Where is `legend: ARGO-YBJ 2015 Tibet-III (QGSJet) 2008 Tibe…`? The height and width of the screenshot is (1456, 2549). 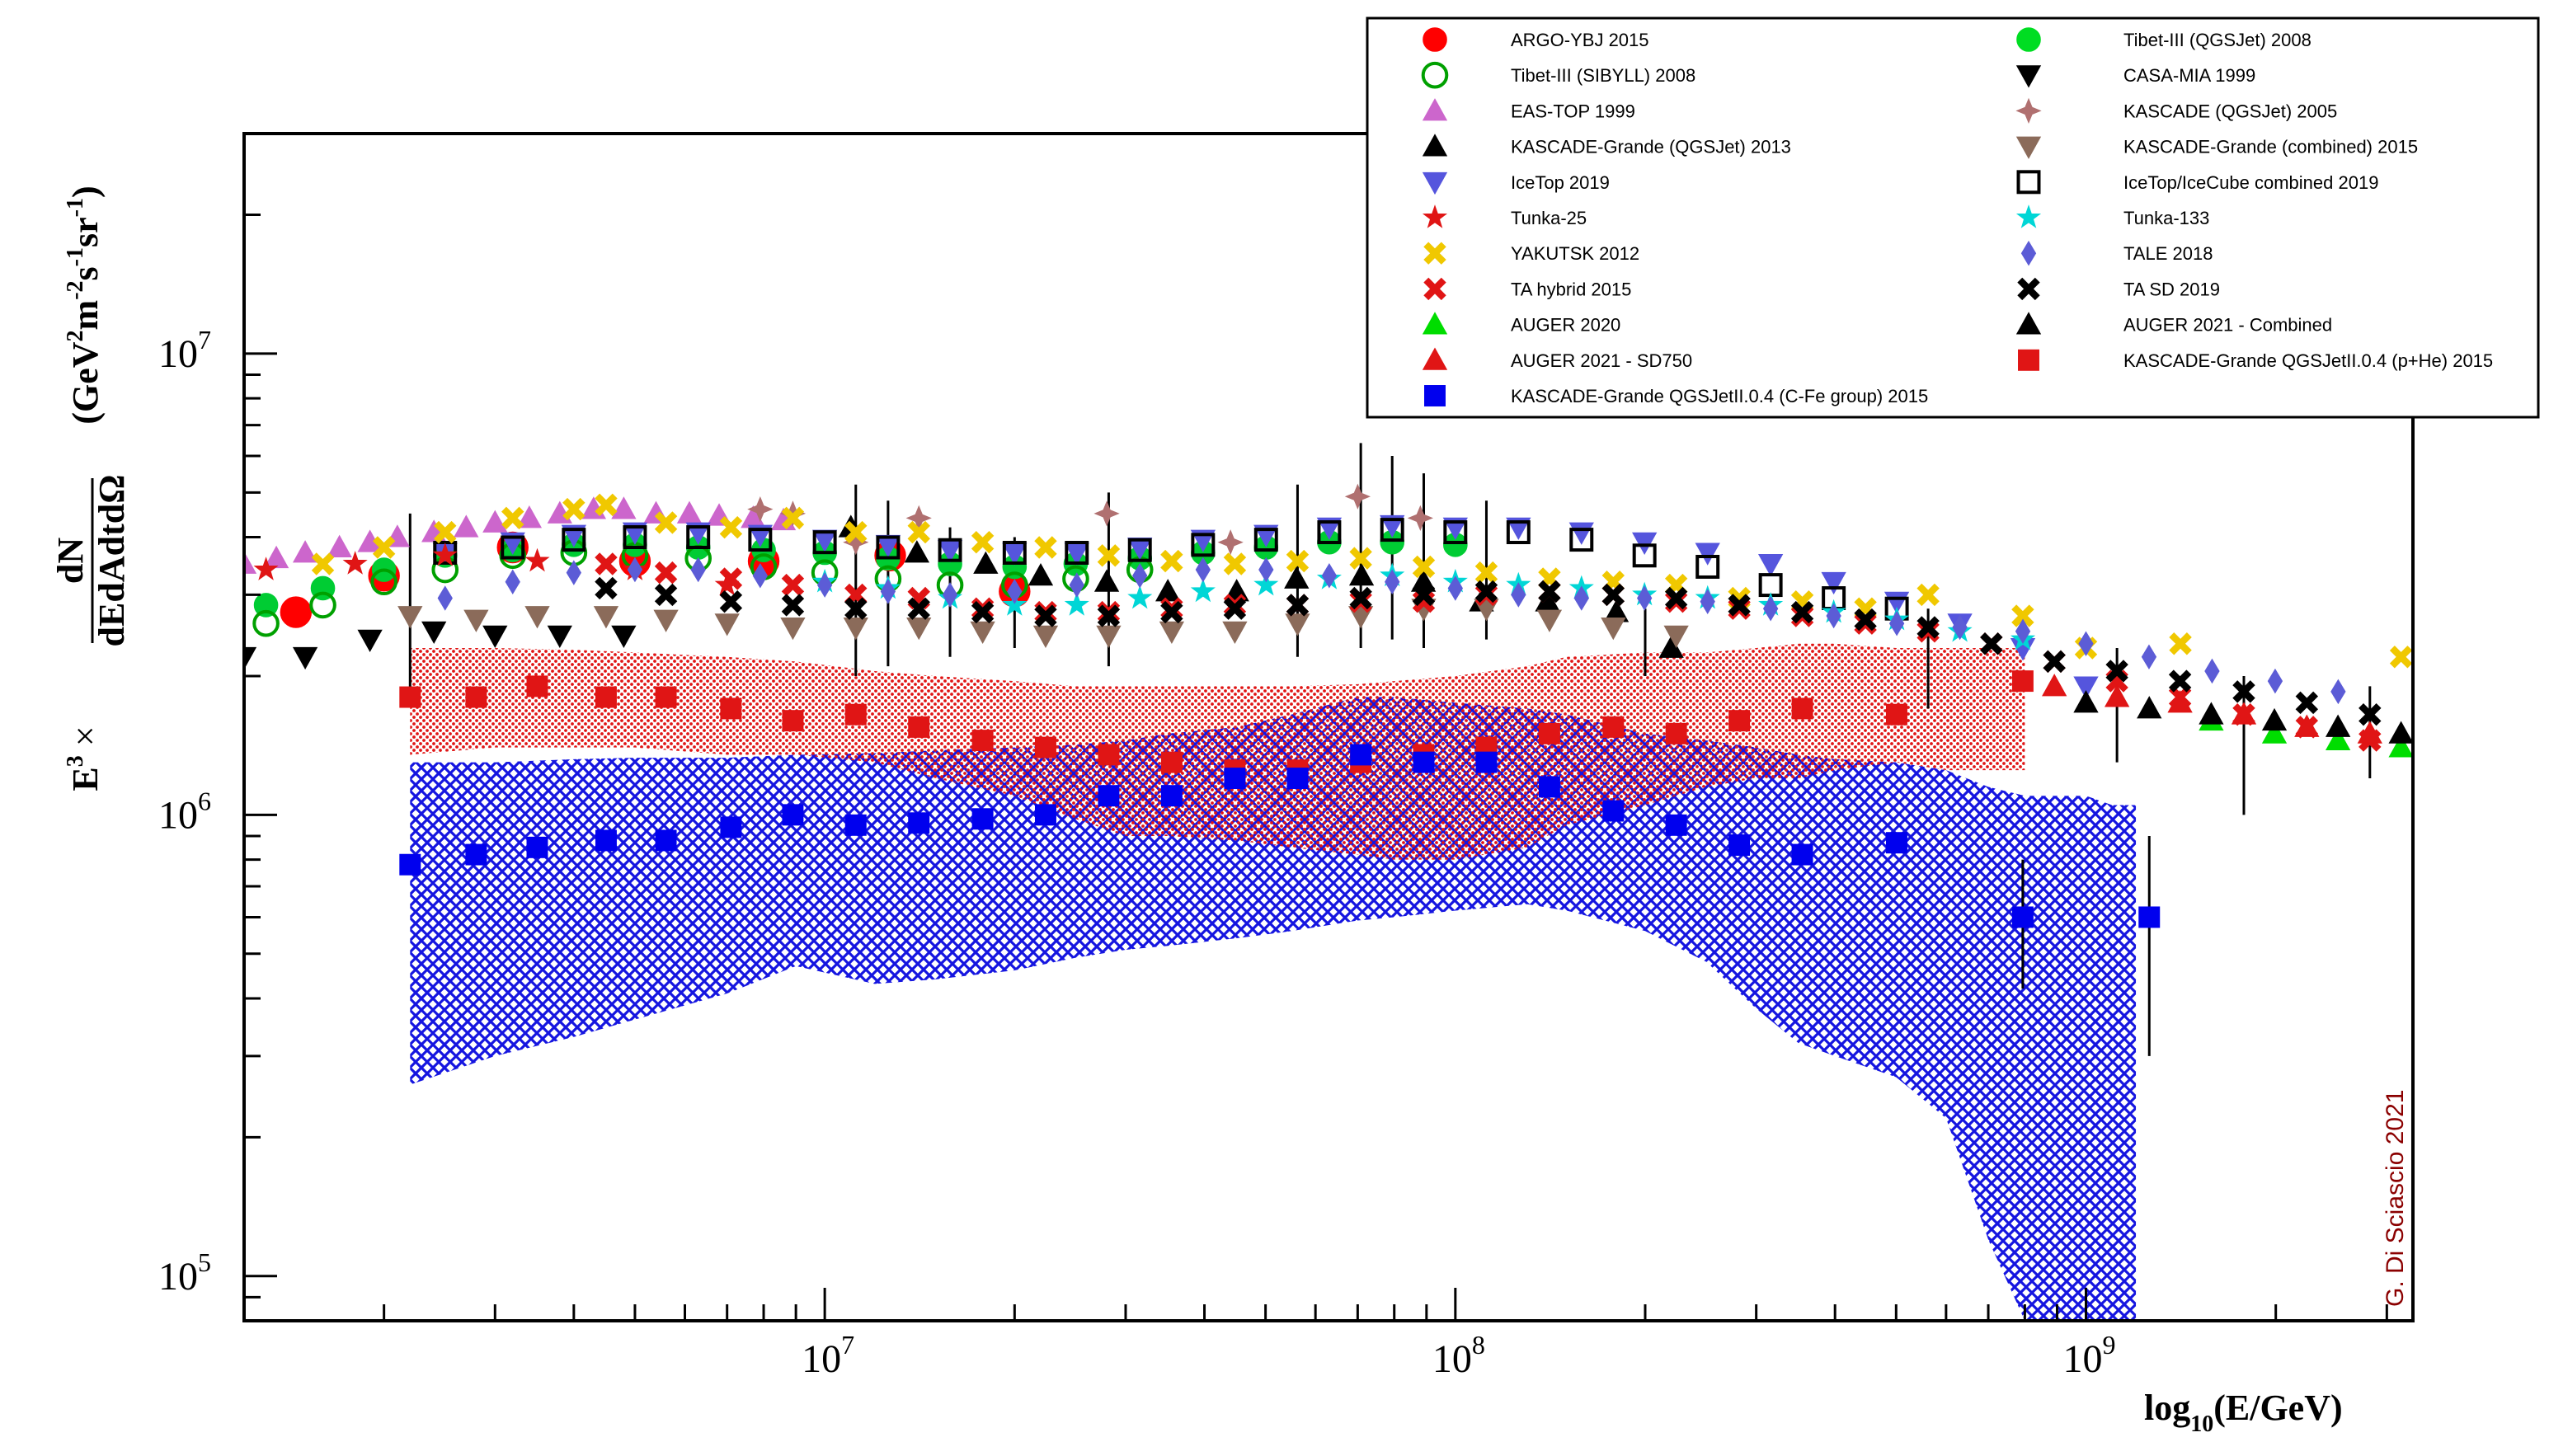
legend: ARGO-YBJ 2015 Tibet-III (QGSJet) 2008 Tibe… is located at coordinates (1953, 217).